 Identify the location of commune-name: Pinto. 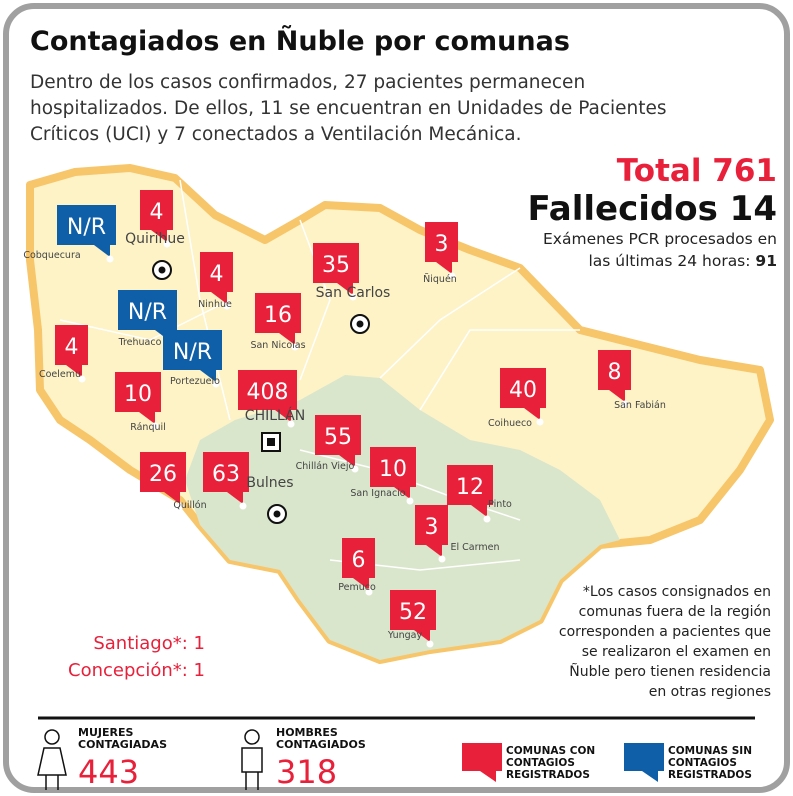
(500, 504).